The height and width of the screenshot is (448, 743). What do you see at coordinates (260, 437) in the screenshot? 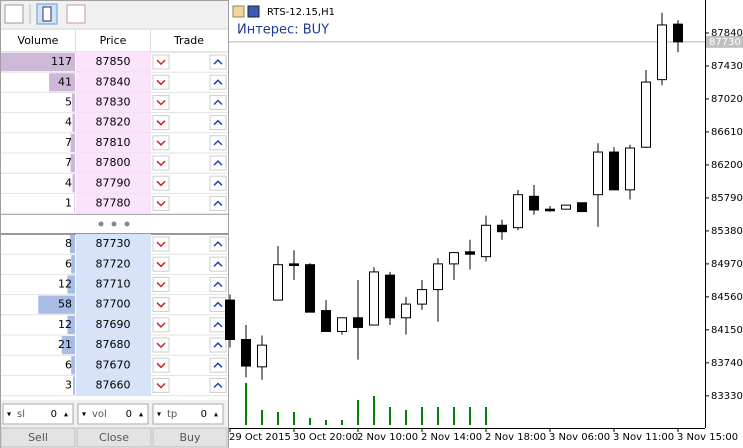
I see `x-tick-label: 29 Oct 2015` at bounding box center [260, 437].